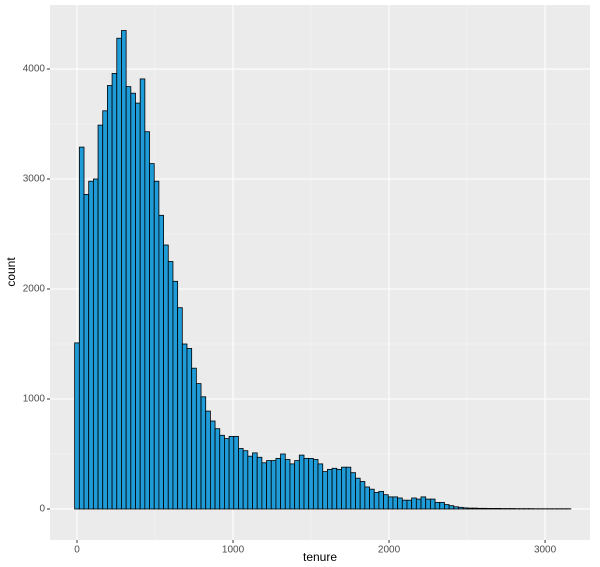 The height and width of the screenshot is (567, 600). Describe the element at coordinates (77, 550) in the screenshot. I see `x-tick-label: 0` at that location.